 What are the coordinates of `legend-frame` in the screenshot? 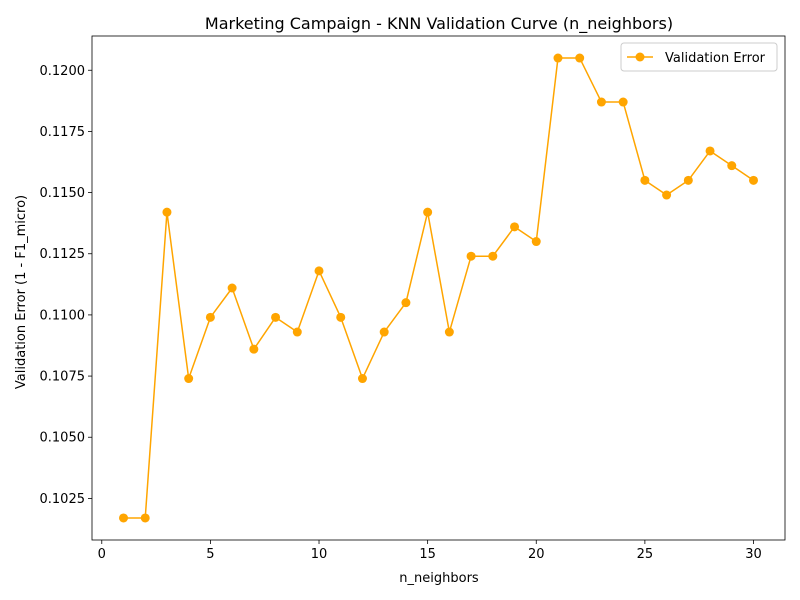 It's located at (699, 57).